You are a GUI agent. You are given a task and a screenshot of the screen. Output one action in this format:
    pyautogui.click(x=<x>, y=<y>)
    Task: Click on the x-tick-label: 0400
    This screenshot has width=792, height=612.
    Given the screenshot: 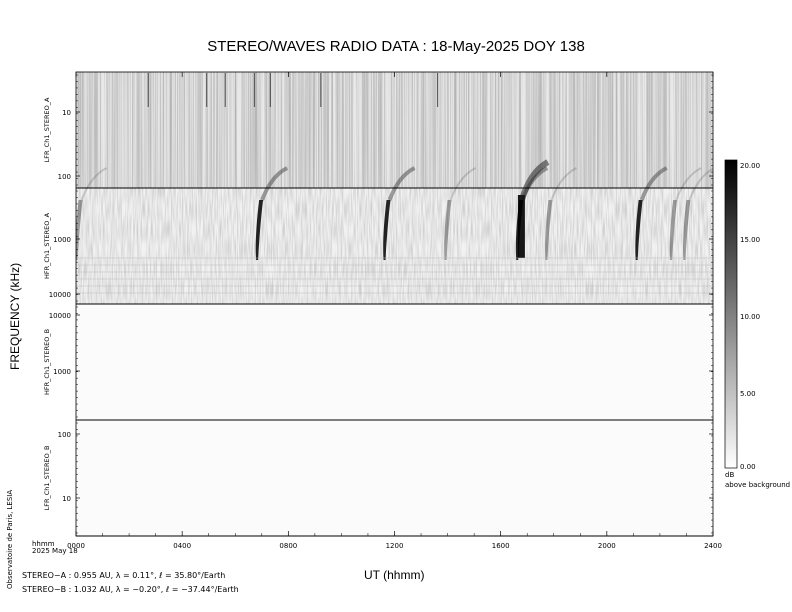 What is the action you would take?
    pyautogui.click(x=182, y=546)
    